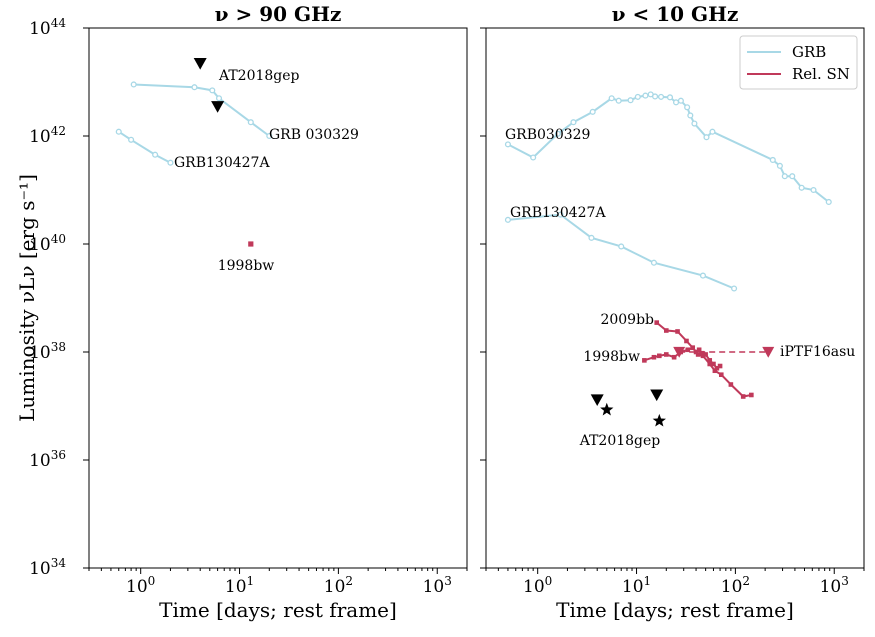 This screenshot has height=637, width=875. I want to click on right-x-tick-label: 10³, so click(834, 585).